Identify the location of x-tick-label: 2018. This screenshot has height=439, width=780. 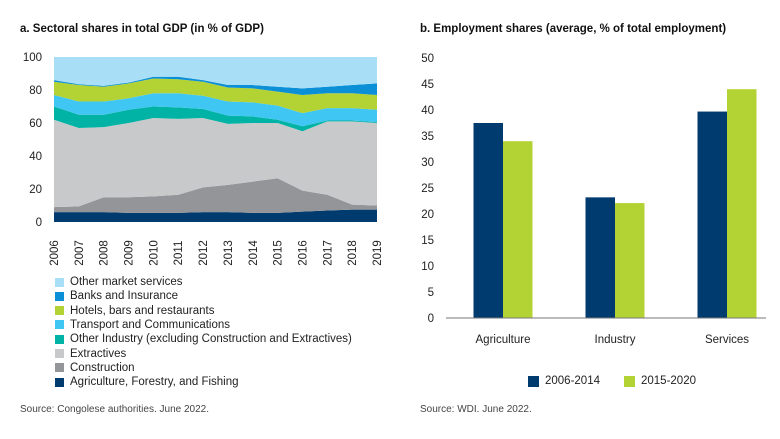
(353, 253).